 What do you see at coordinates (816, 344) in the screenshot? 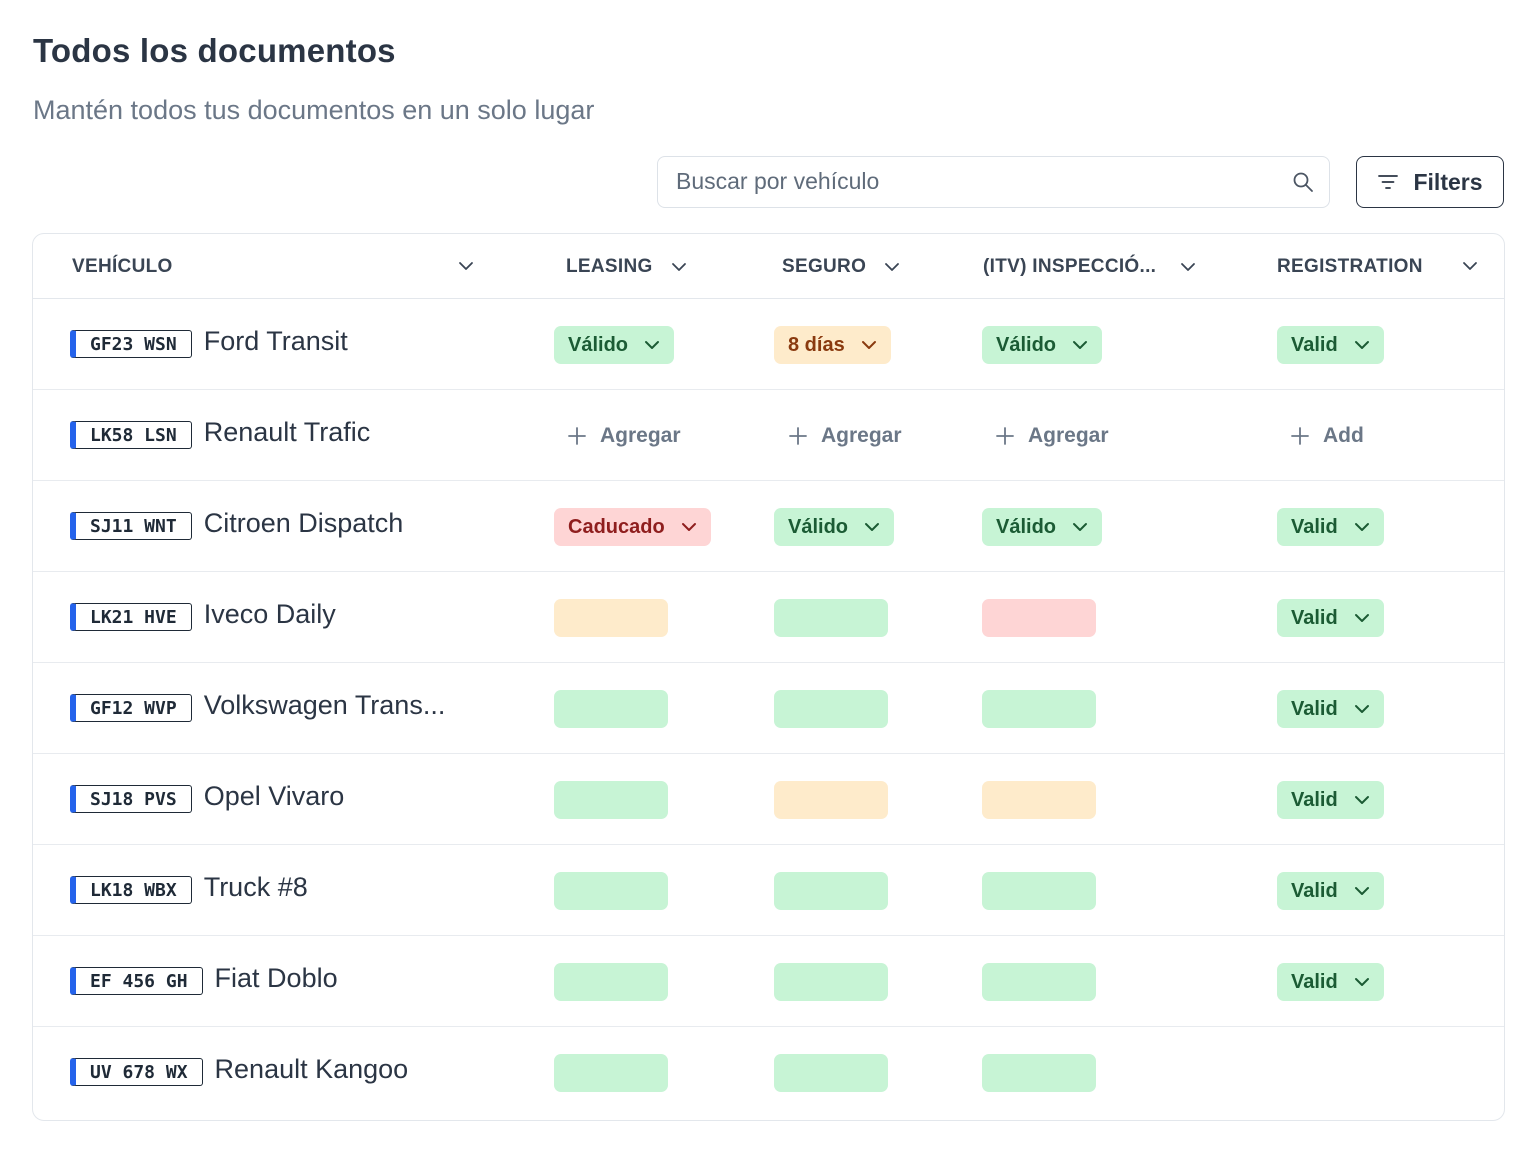
I see `status-label: 8 días` at bounding box center [816, 344].